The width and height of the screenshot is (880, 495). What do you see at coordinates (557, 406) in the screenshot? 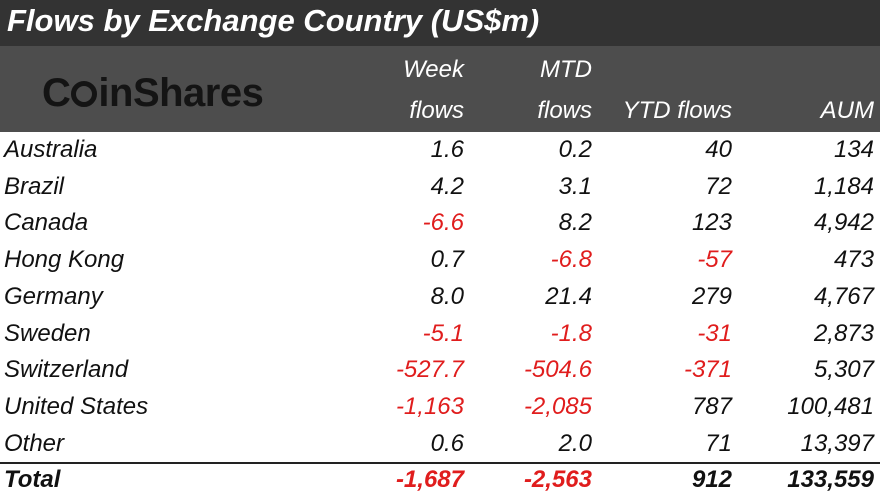
I see `mtd-value: -2,085` at bounding box center [557, 406].